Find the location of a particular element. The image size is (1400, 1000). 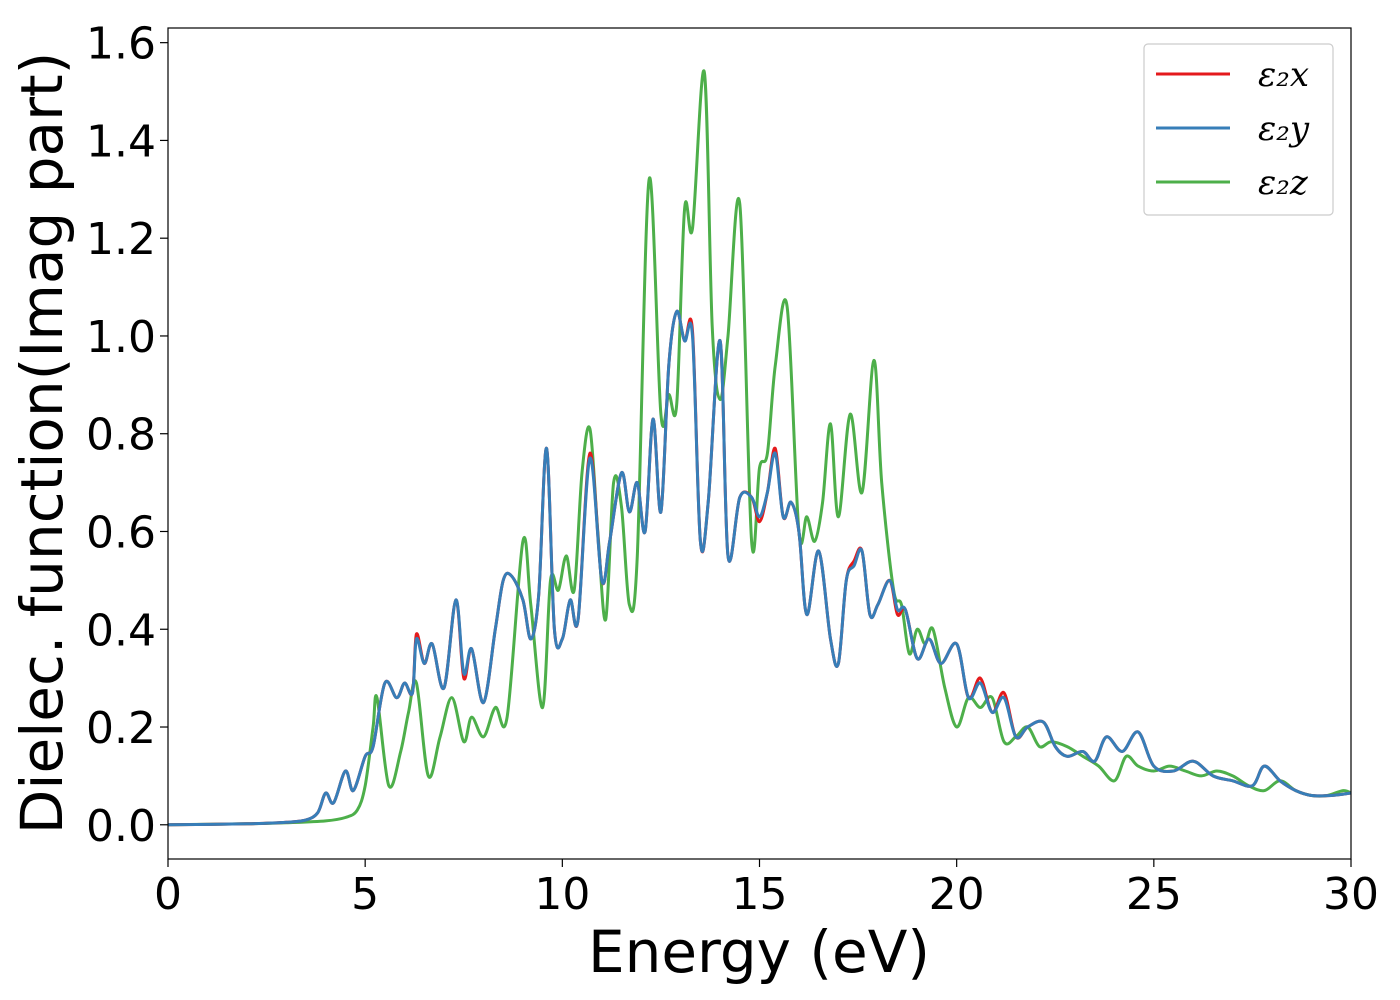

x-tick-label: 30 is located at coordinates (1351, 894).